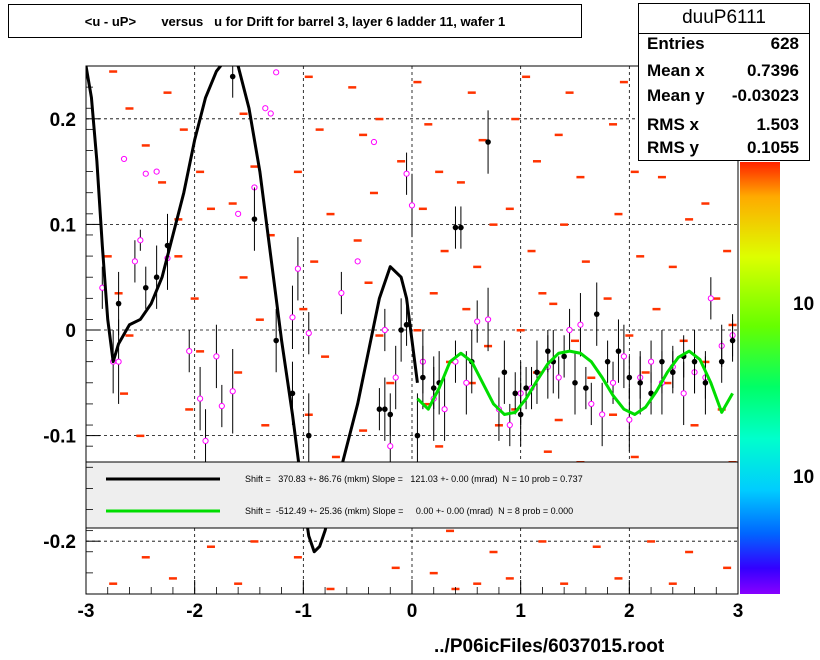  I want to click on x-tick-label: -2, so click(194, 611).